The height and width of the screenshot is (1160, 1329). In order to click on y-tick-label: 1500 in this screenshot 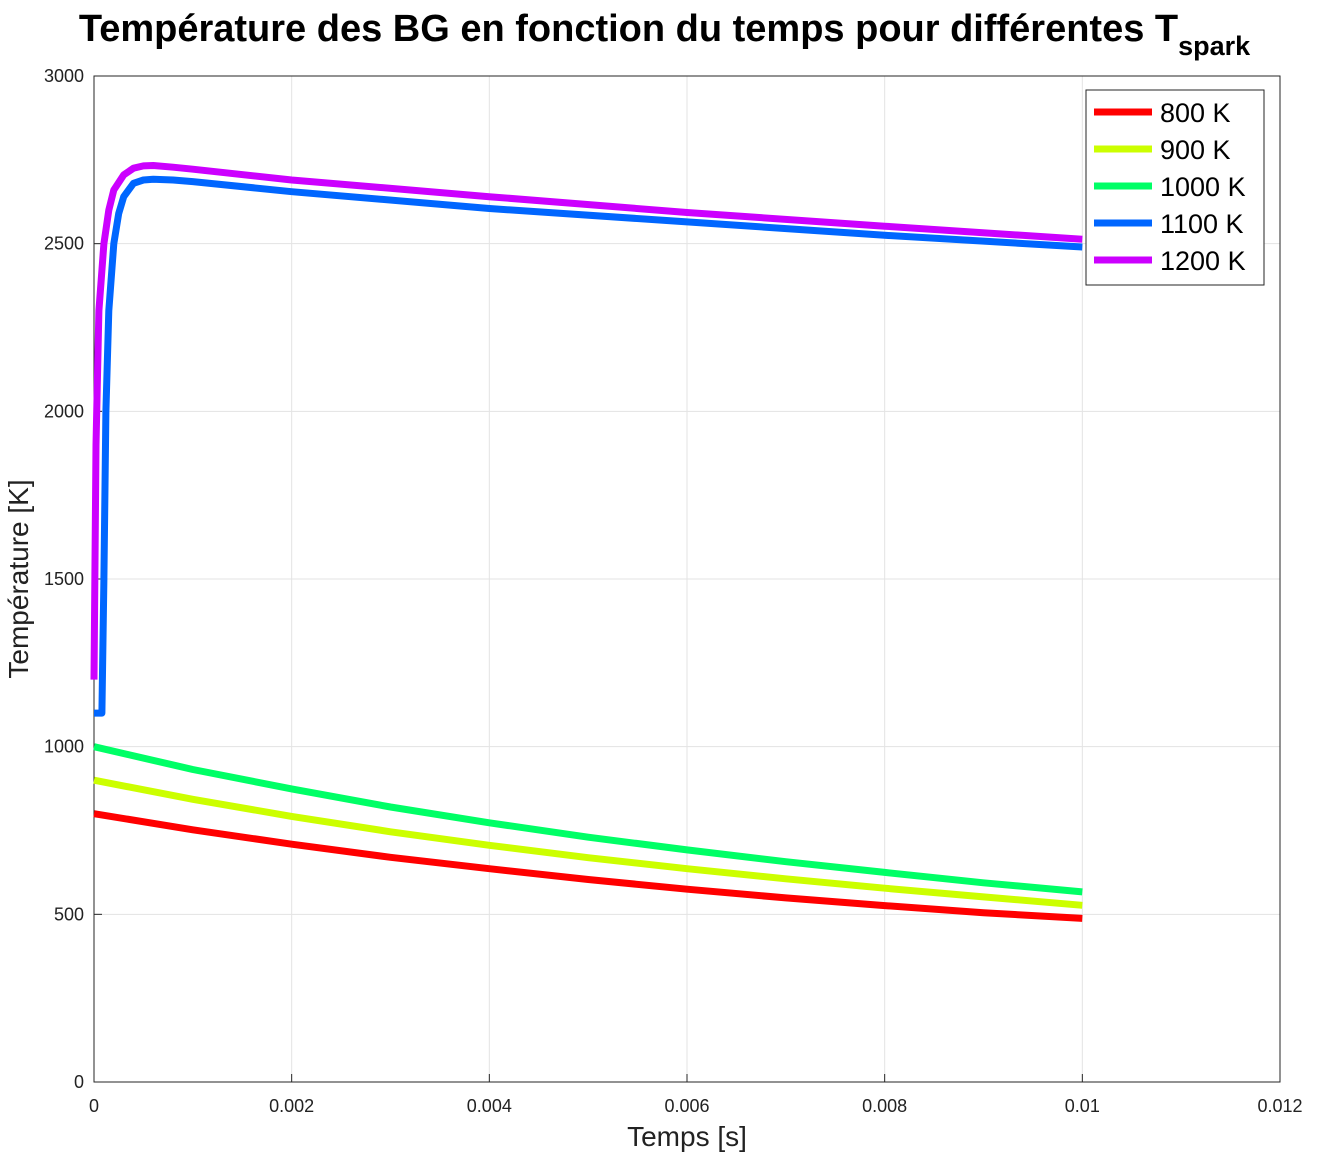, I will do `click(64, 579)`.